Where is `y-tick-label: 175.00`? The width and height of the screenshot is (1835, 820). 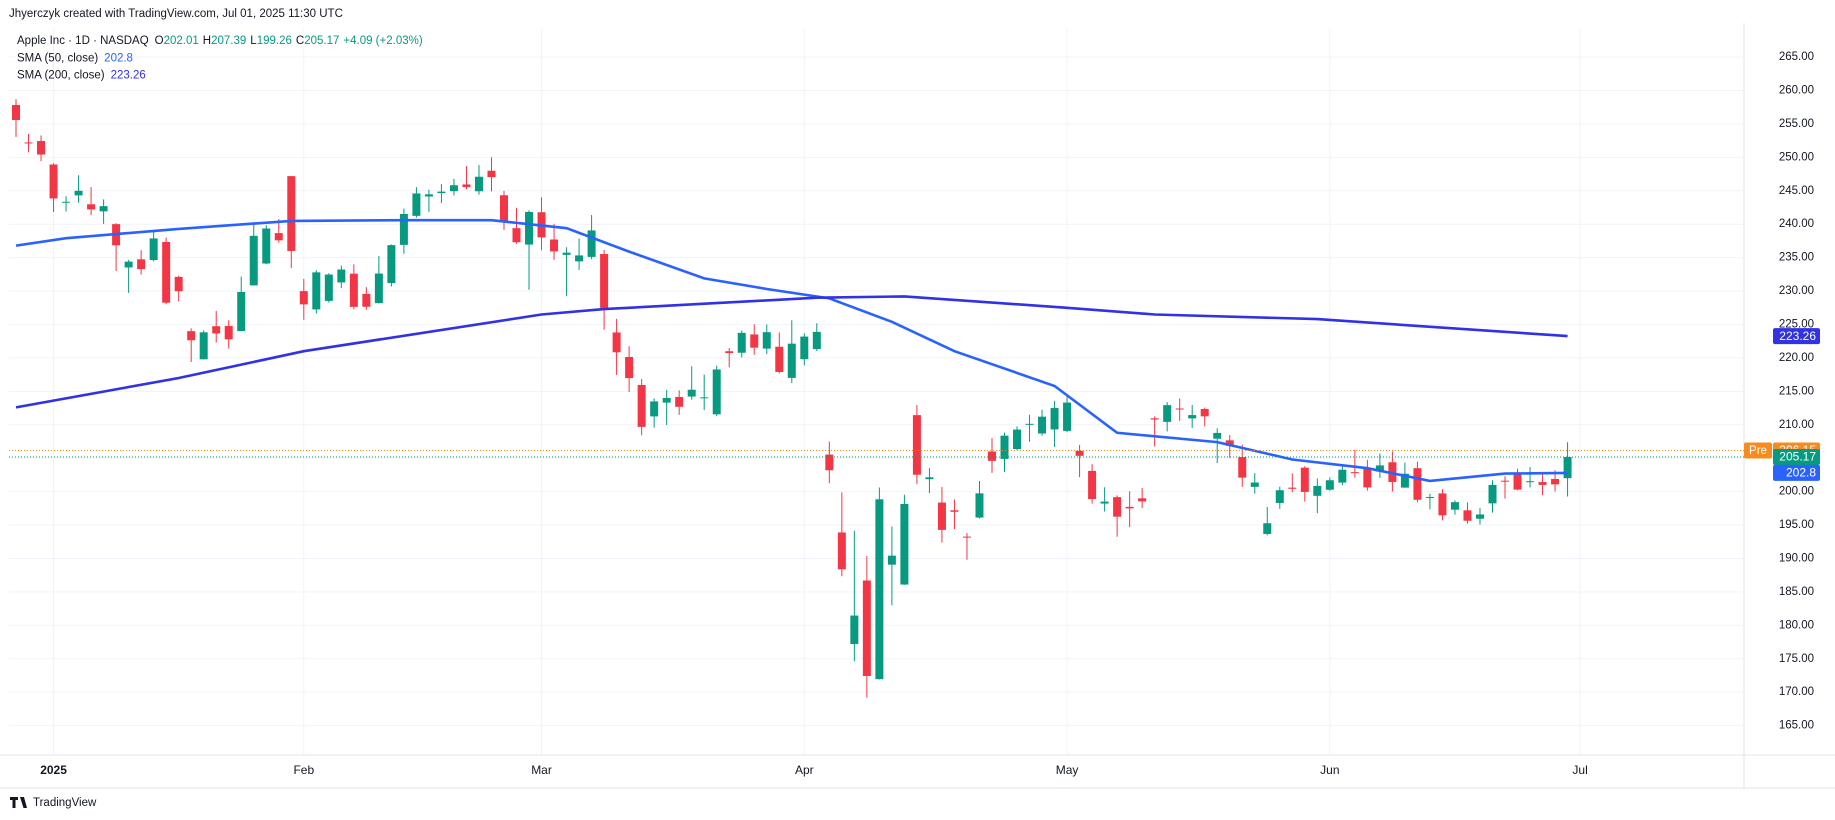 y-tick-label: 175.00 is located at coordinates (1796, 659).